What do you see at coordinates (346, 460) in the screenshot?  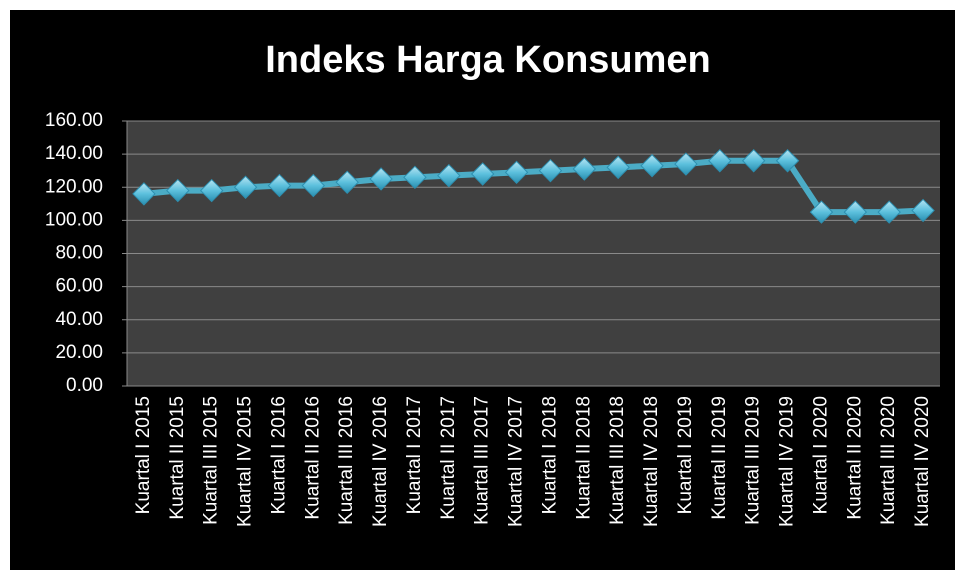 I see `x-tick-label: Kuartal III 2016` at bounding box center [346, 460].